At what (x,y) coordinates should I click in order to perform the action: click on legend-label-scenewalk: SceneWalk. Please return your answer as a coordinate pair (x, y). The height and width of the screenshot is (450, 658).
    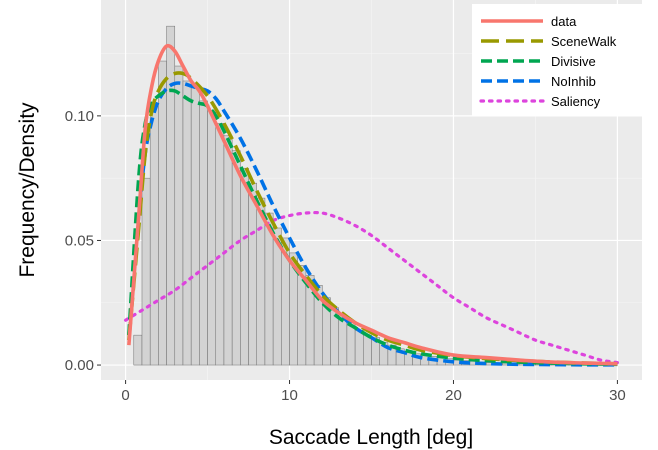
    Looking at the image, I should click on (584, 41).